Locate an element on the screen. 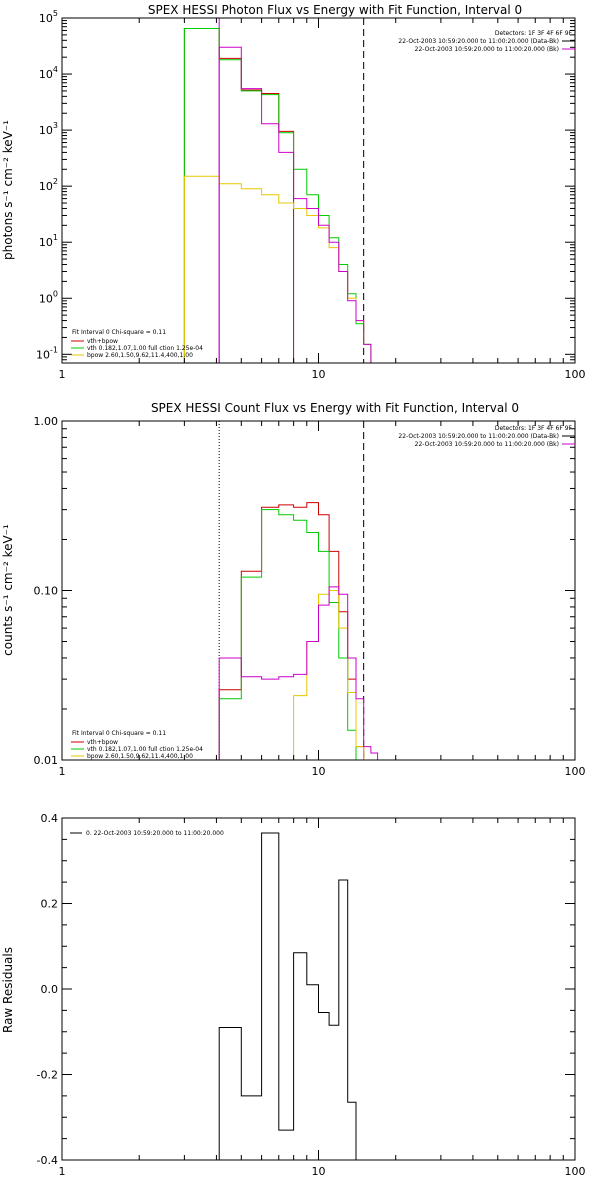 The height and width of the screenshot is (1200, 600). count-series-vth is located at coordinates (287, 634).